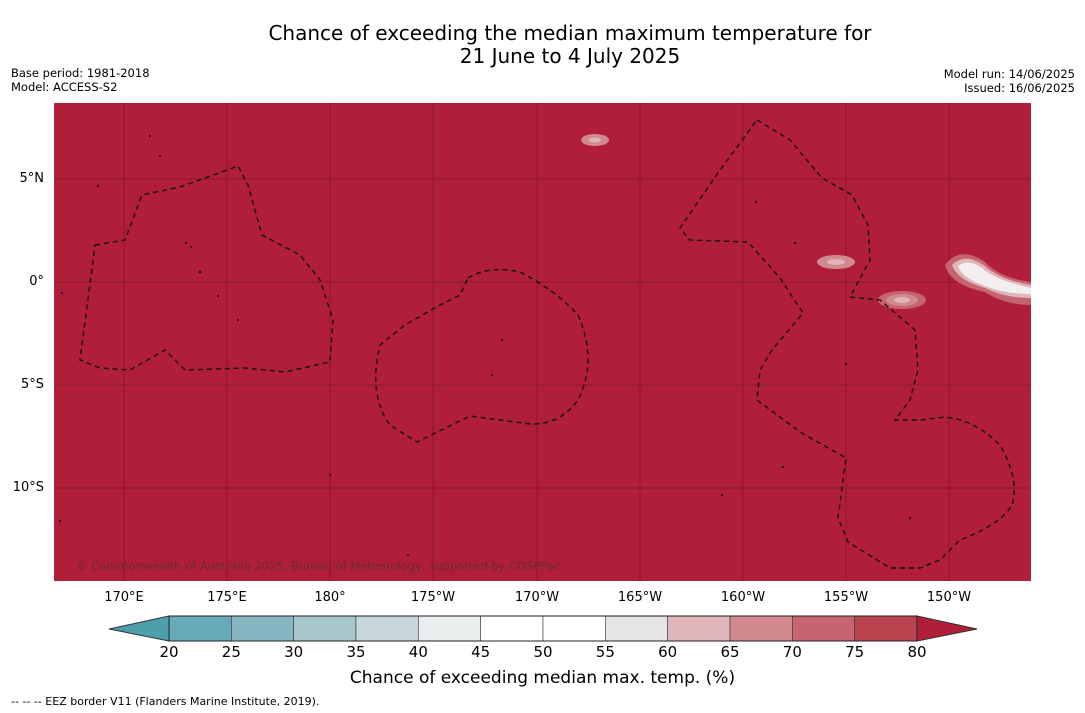  Describe the element at coordinates (543, 652) in the screenshot. I see `colorbar-tick-label: 50` at that location.